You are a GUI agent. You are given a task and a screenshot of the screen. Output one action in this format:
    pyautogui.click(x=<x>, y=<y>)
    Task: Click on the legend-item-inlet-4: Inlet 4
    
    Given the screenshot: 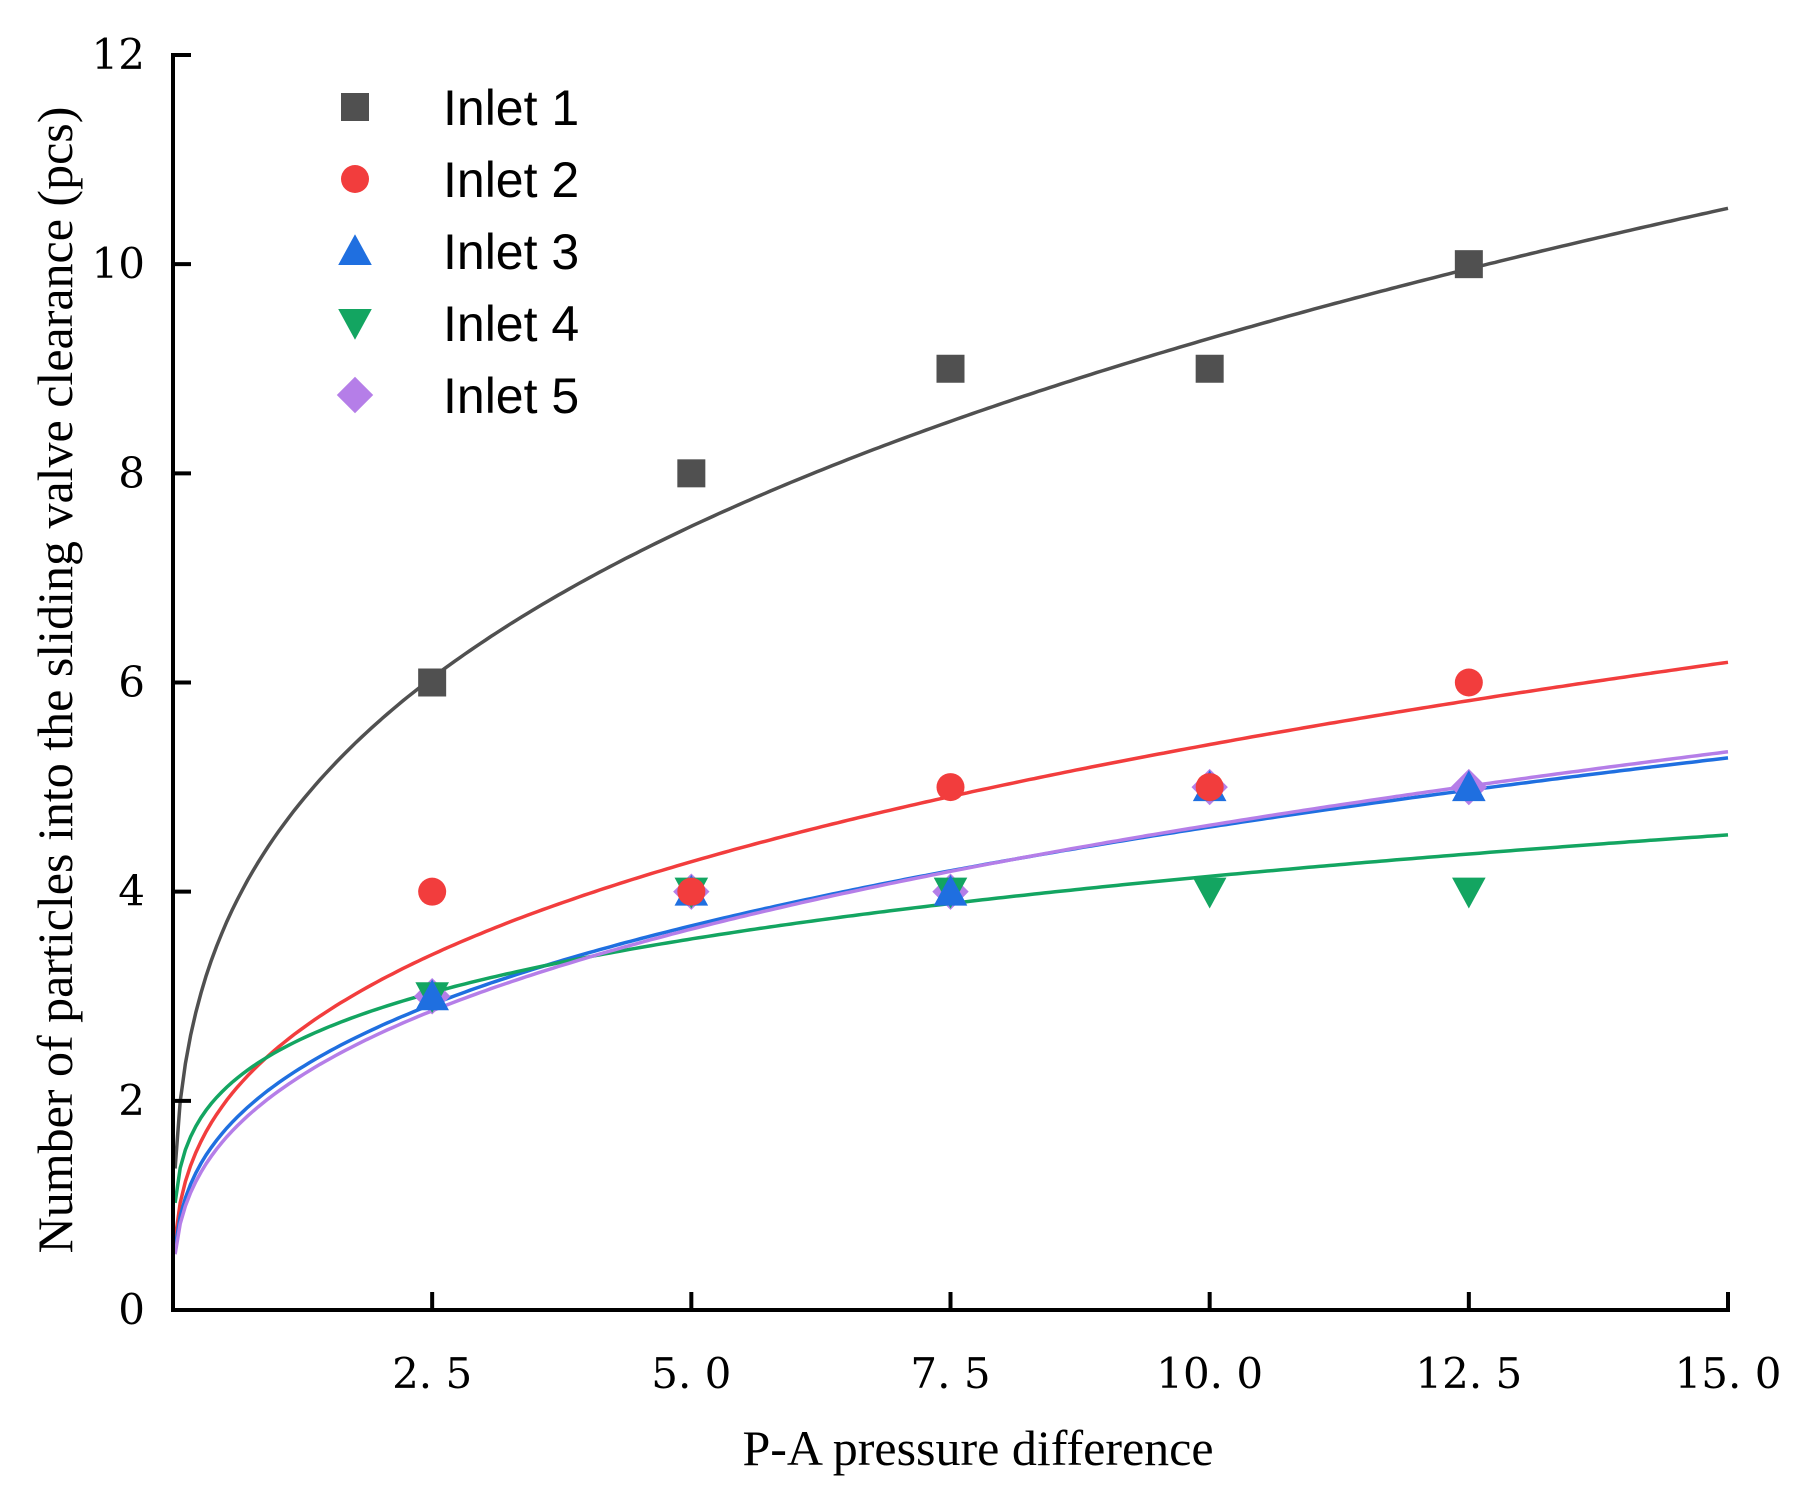 What is the action you would take?
    pyautogui.click(x=458, y=324)
    